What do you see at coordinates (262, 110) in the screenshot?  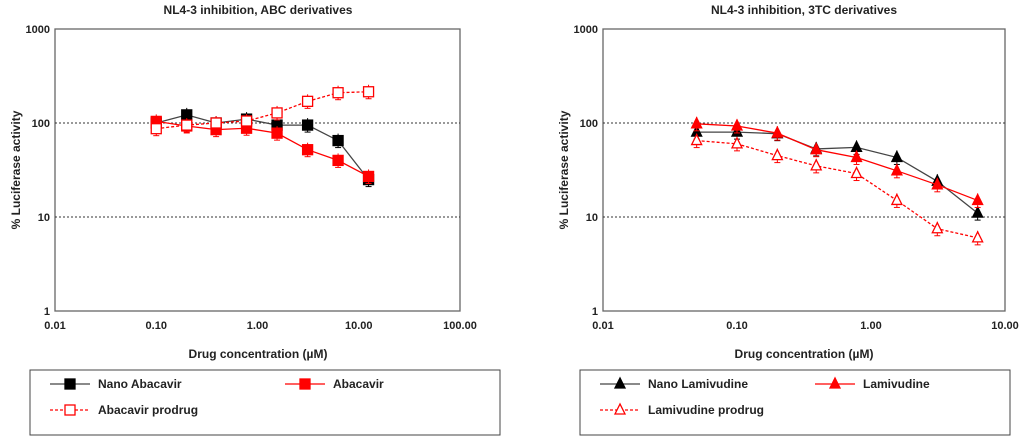 I see `series-abacavir-prodrug` at bounding box center [262, 110].